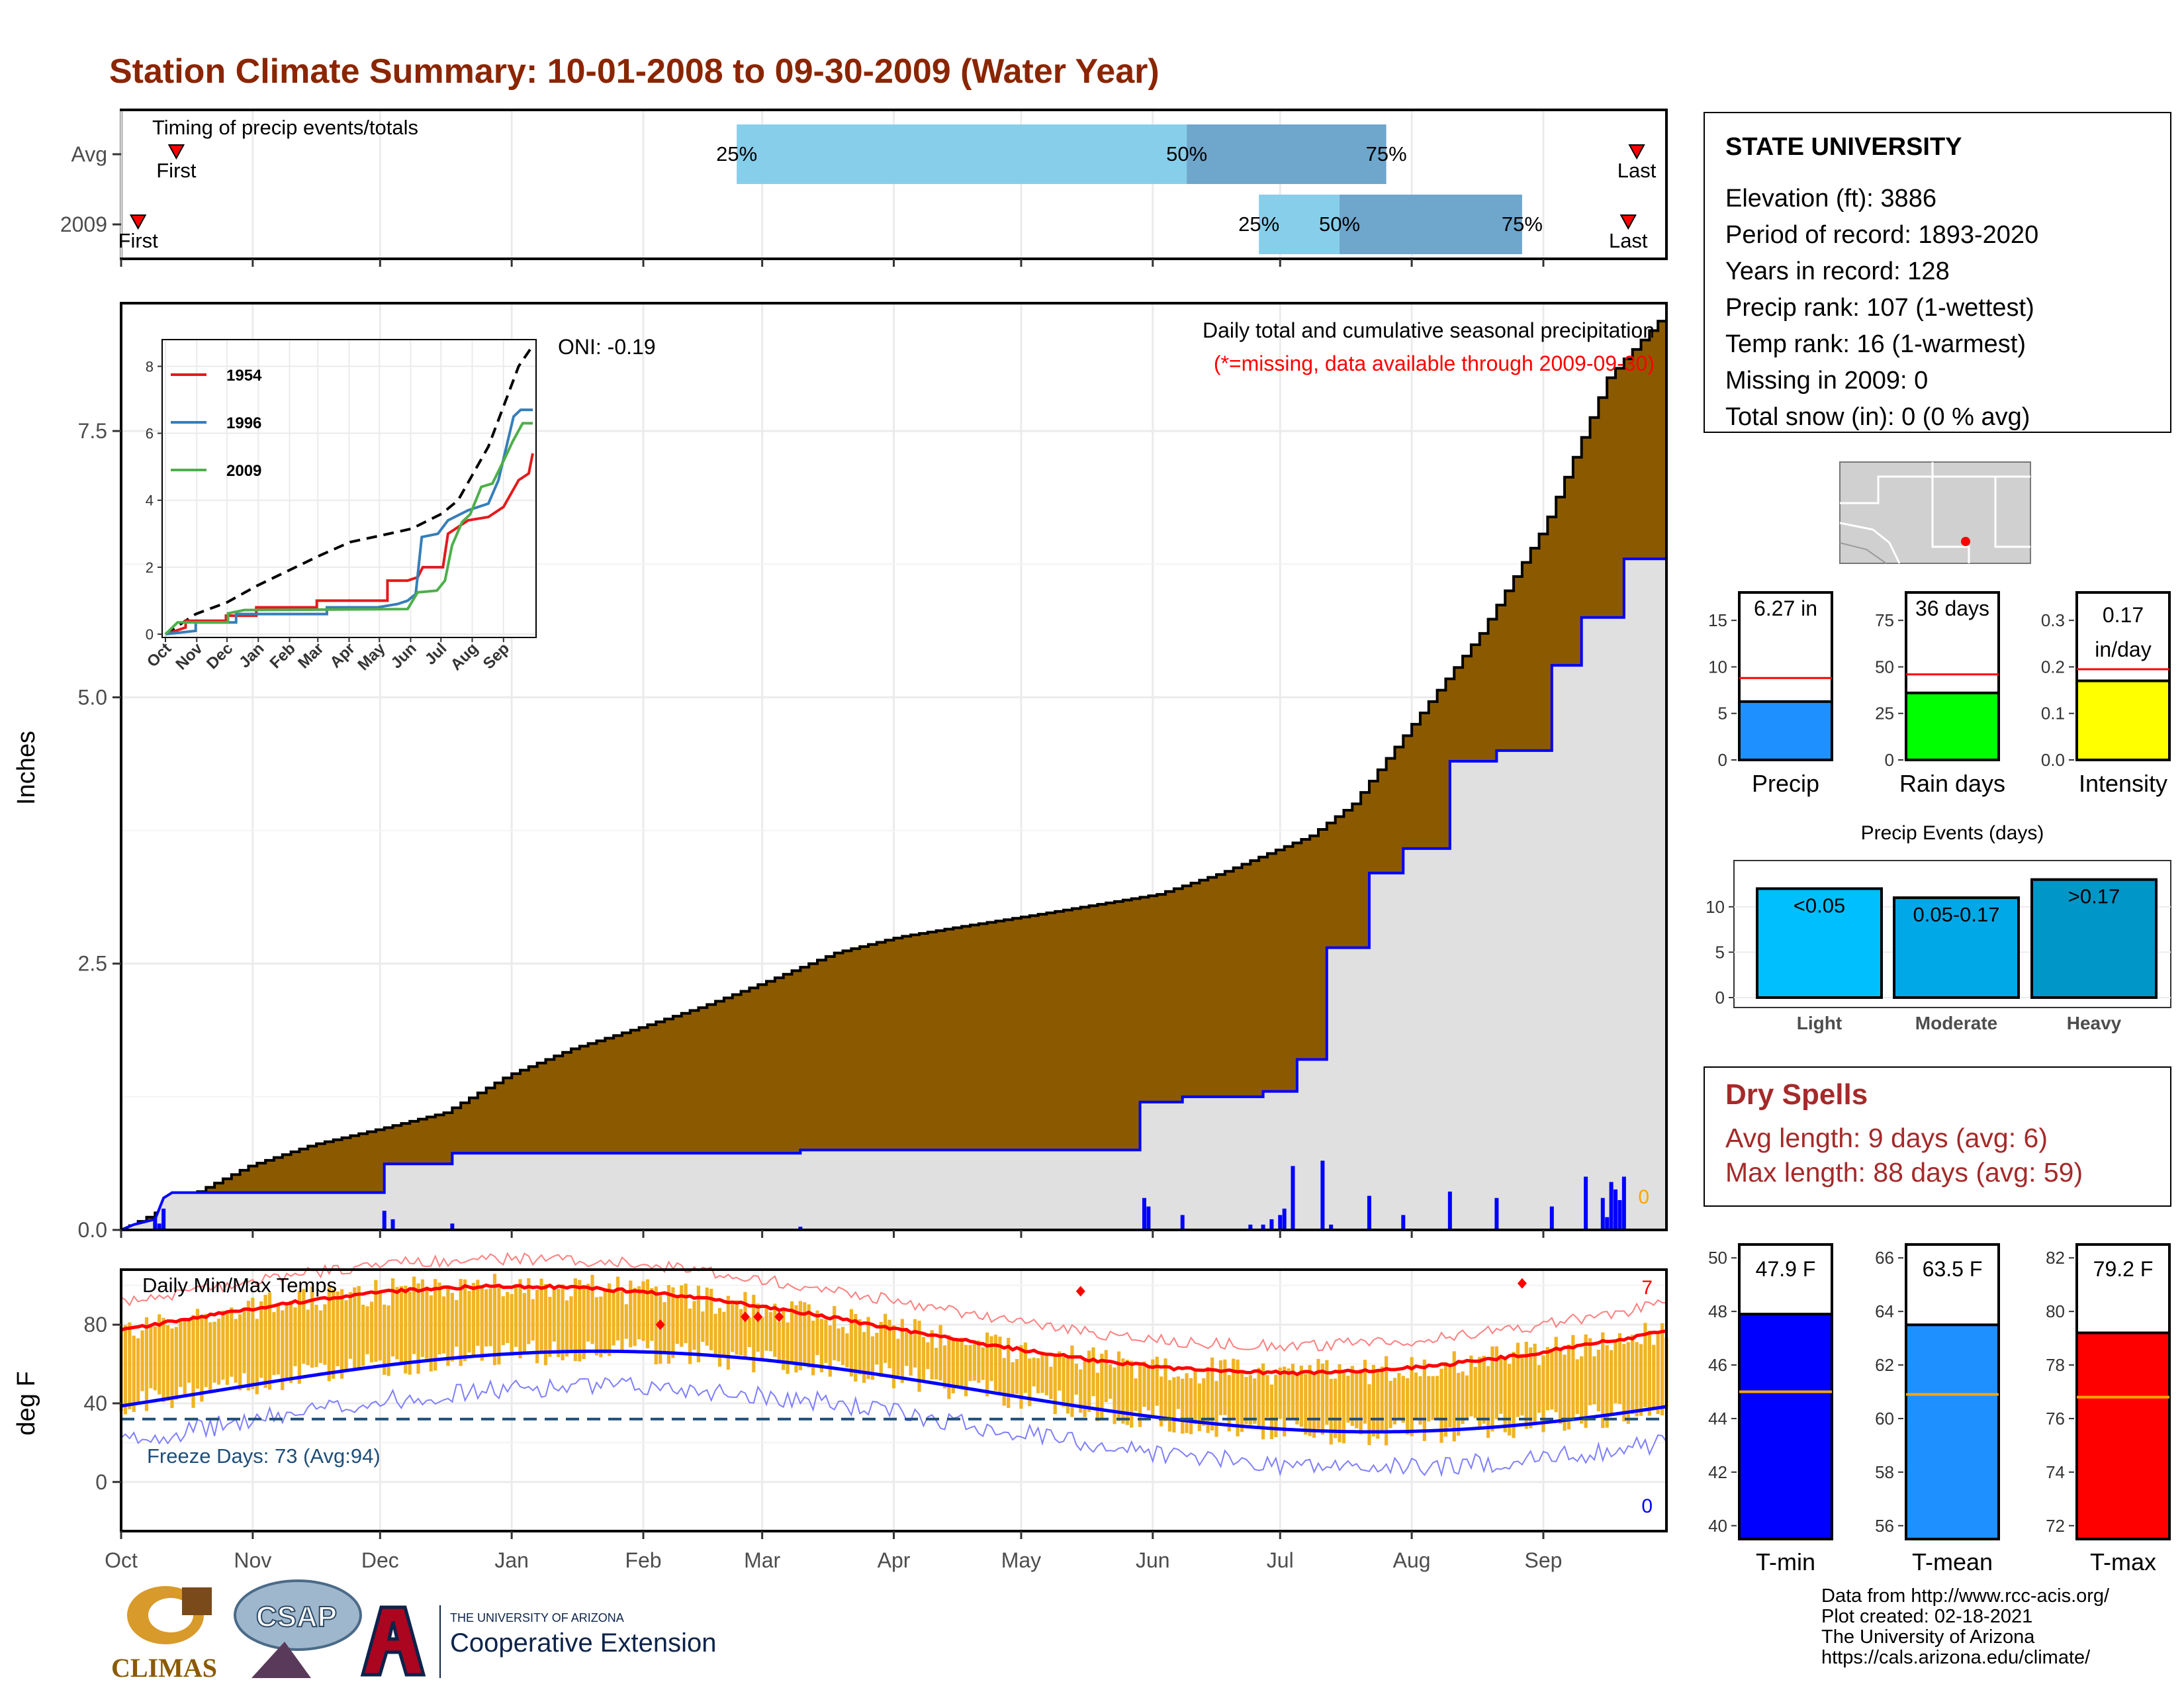 The height and width of the screenshot is (1688, 2184). I want to click on events-bar-heavy, so click(2094, 938).